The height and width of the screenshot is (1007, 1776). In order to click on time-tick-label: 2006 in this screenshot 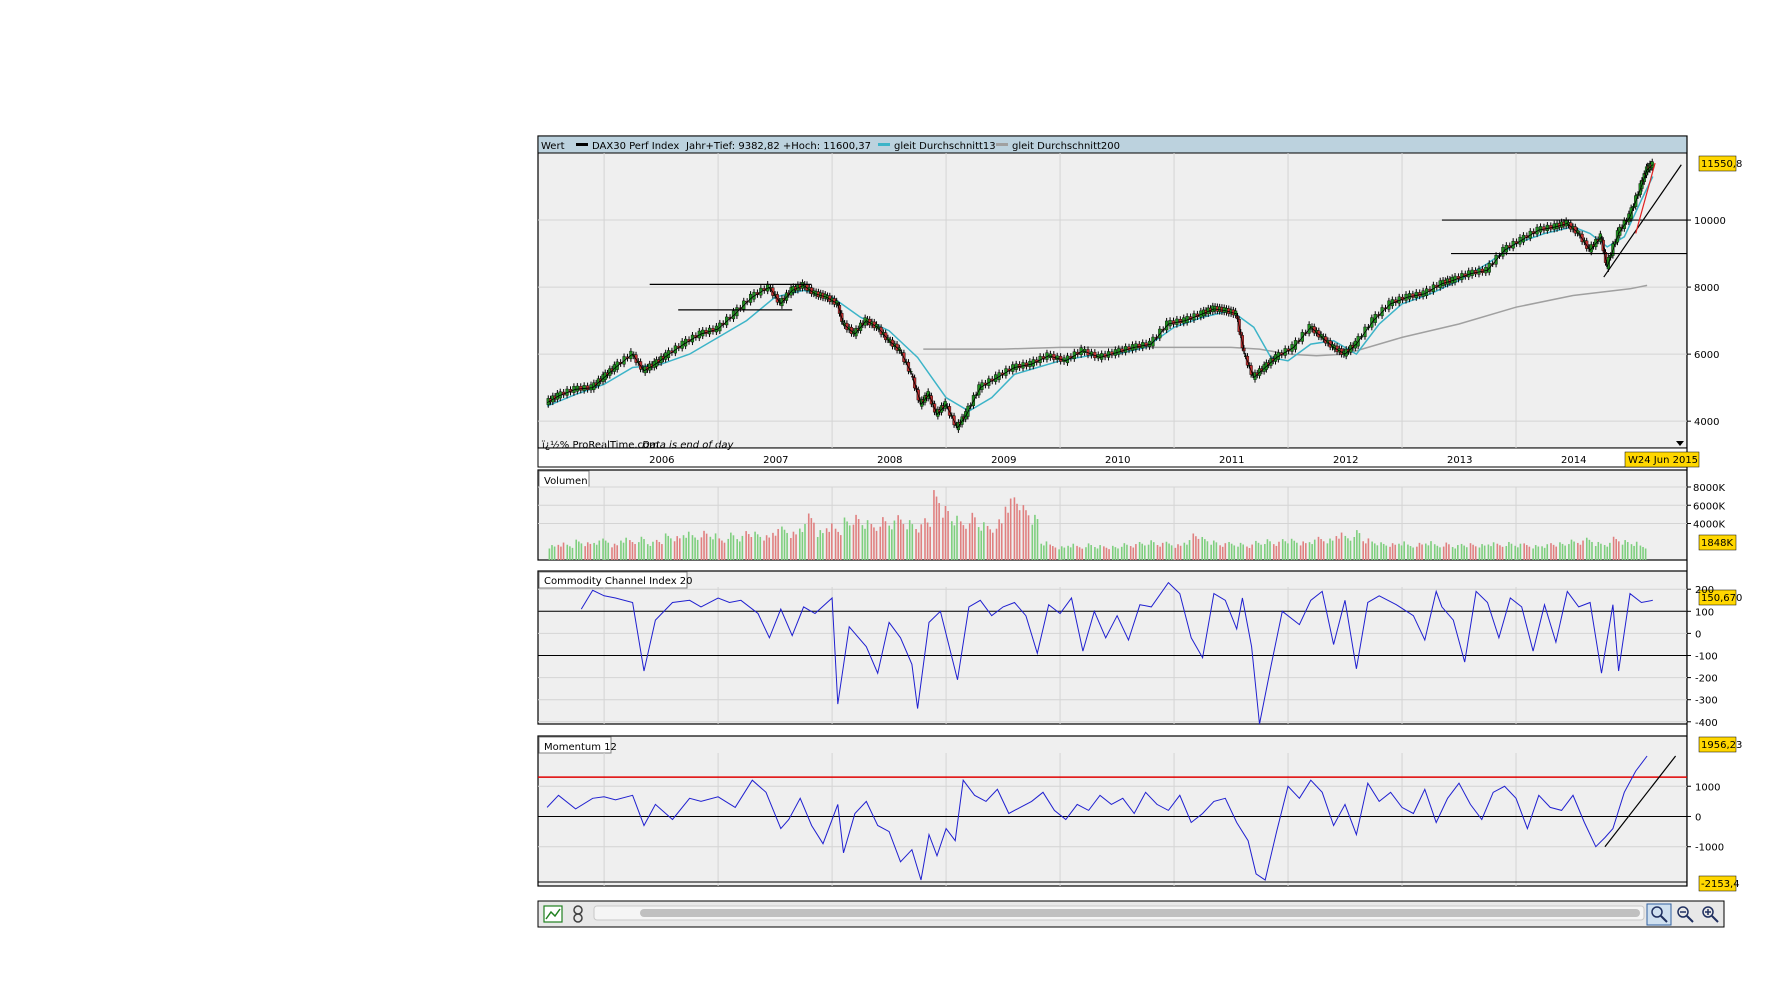, I will do `click(661, 460)`.